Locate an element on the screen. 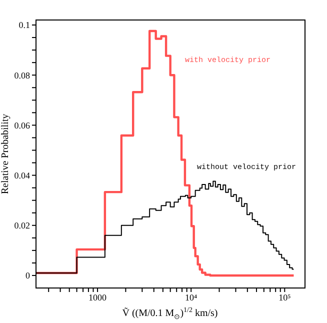 The image size is (327, 323). y-tick-label: 0 is located at coordinates (28, 275).